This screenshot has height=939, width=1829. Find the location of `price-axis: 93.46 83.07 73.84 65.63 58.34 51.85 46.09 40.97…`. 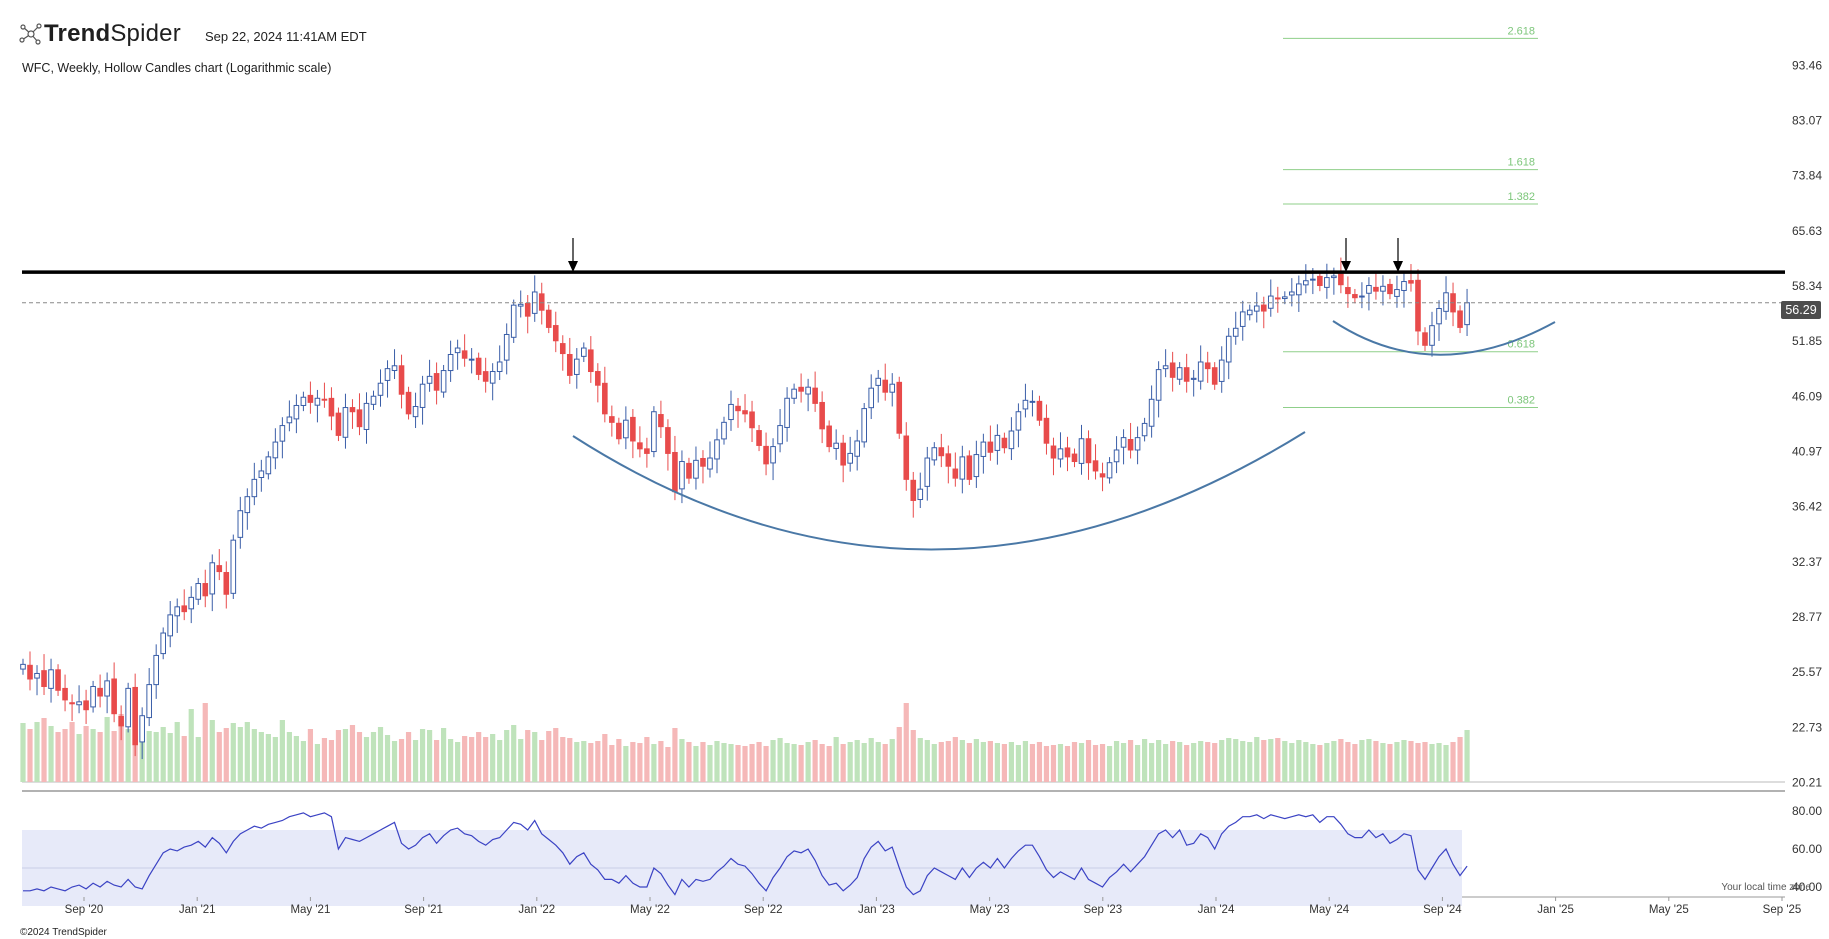

price-axis: 93.46 83.07 73.84 65.63 58.34 51.85 46.09 40.97… is located at coordinates (1807, 476).